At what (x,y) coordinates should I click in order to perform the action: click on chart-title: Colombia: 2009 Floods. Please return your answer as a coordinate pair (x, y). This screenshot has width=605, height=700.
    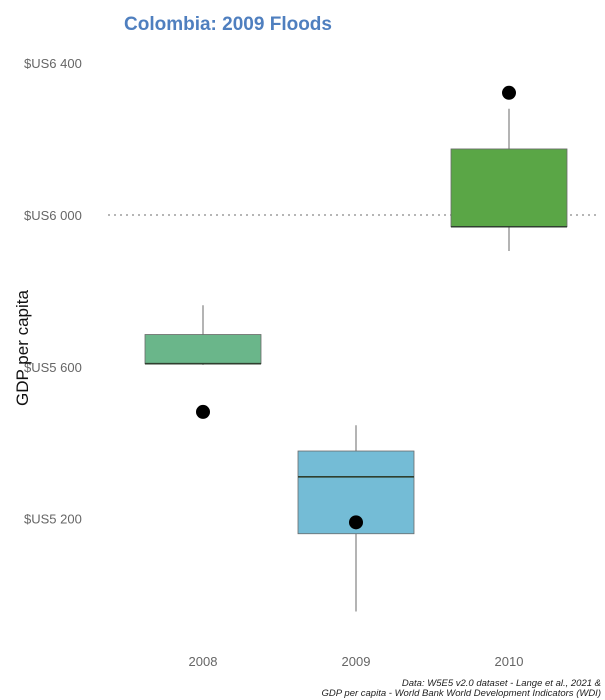
    Looking at the image, I should click on (228, 24).